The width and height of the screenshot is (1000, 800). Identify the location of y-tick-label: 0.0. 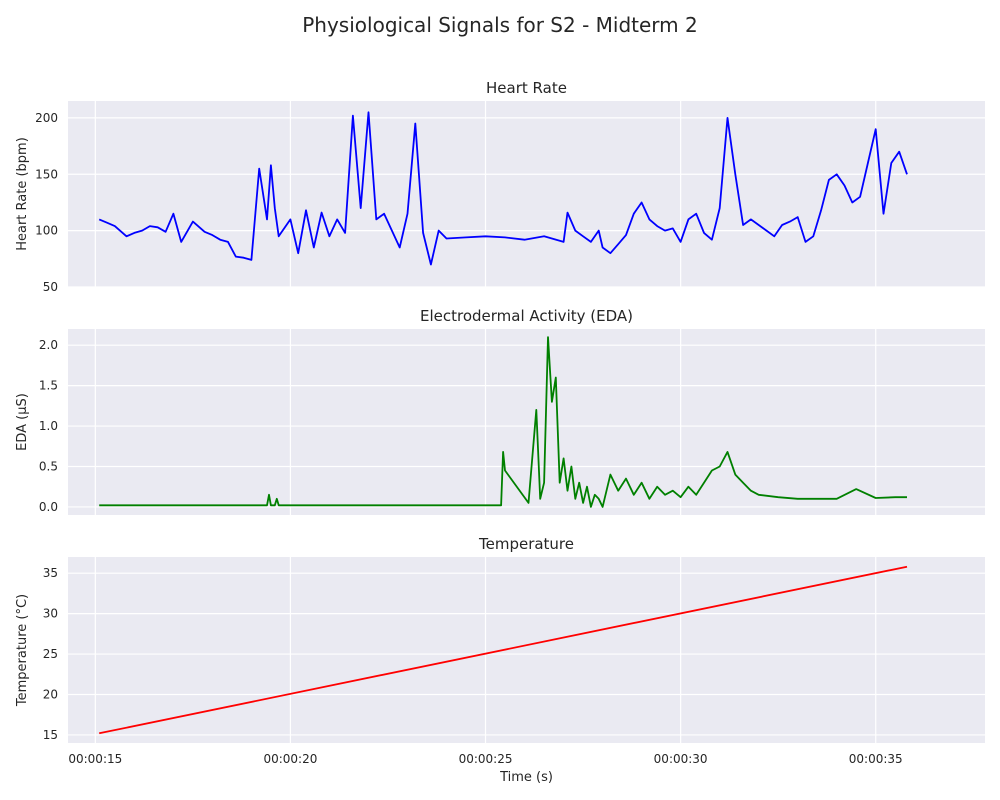
(48, 507).